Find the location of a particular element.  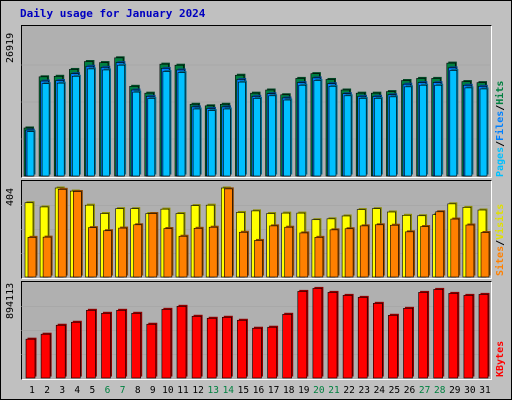

day-label-30: 30 is located at coordinates (470, 390).